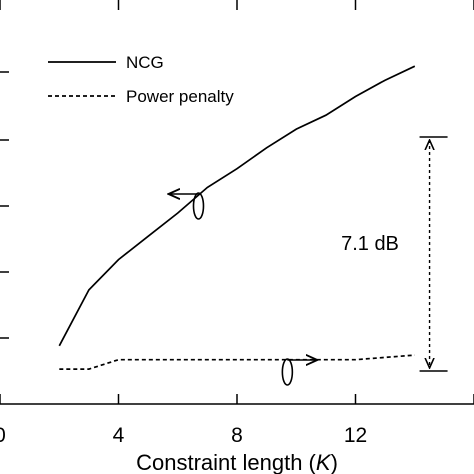 The width and height of the screenshot is (474, 474). I want to click on legend: NCG Power penalty, so click(141, 79).